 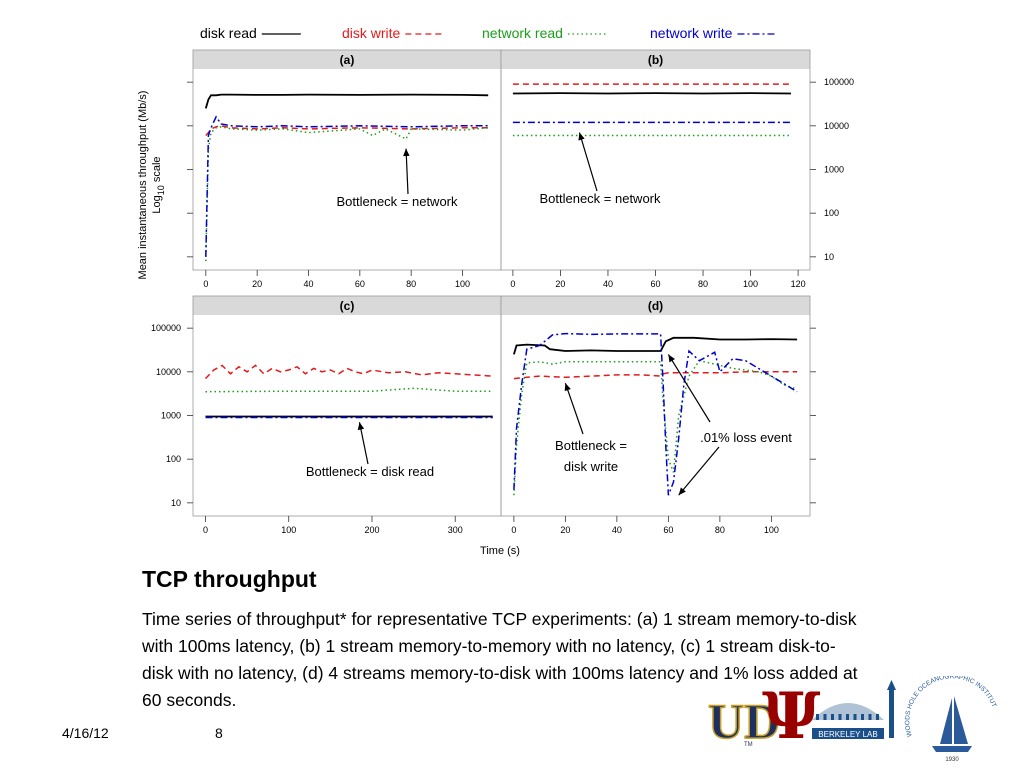 What do you see at coordinates (655, 284) in the screenshot?
I see `x-tick-label: 60` at bounding box center [655, 284].